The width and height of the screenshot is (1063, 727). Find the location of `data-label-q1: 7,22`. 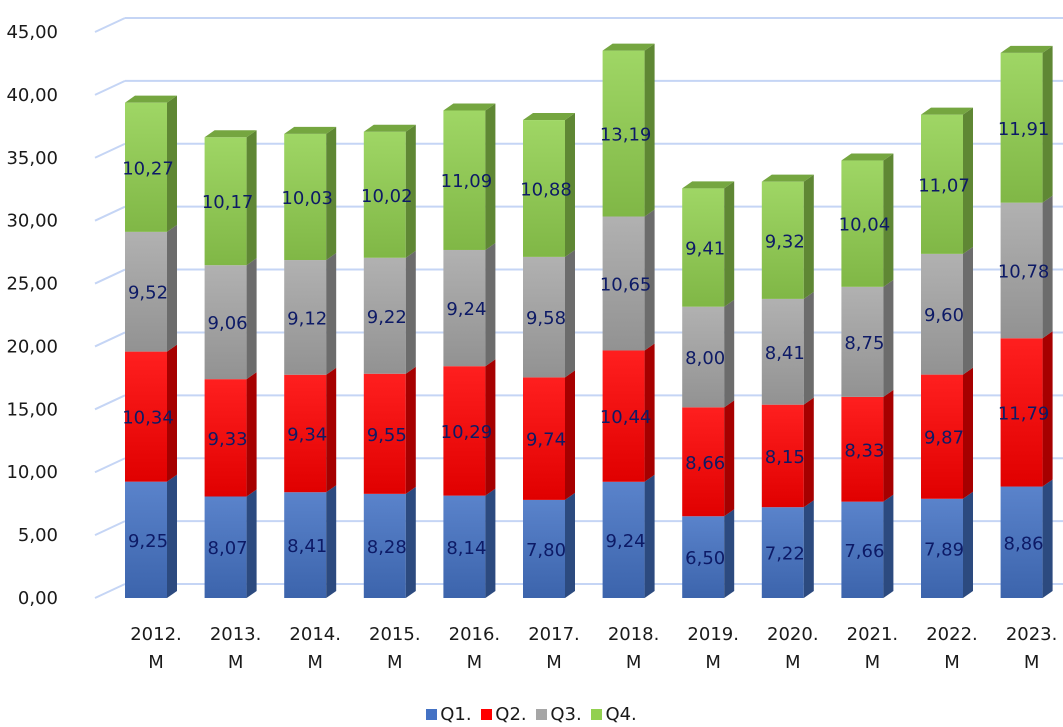

data-label-q1: 7,22 is located at coordinates (785, 554).